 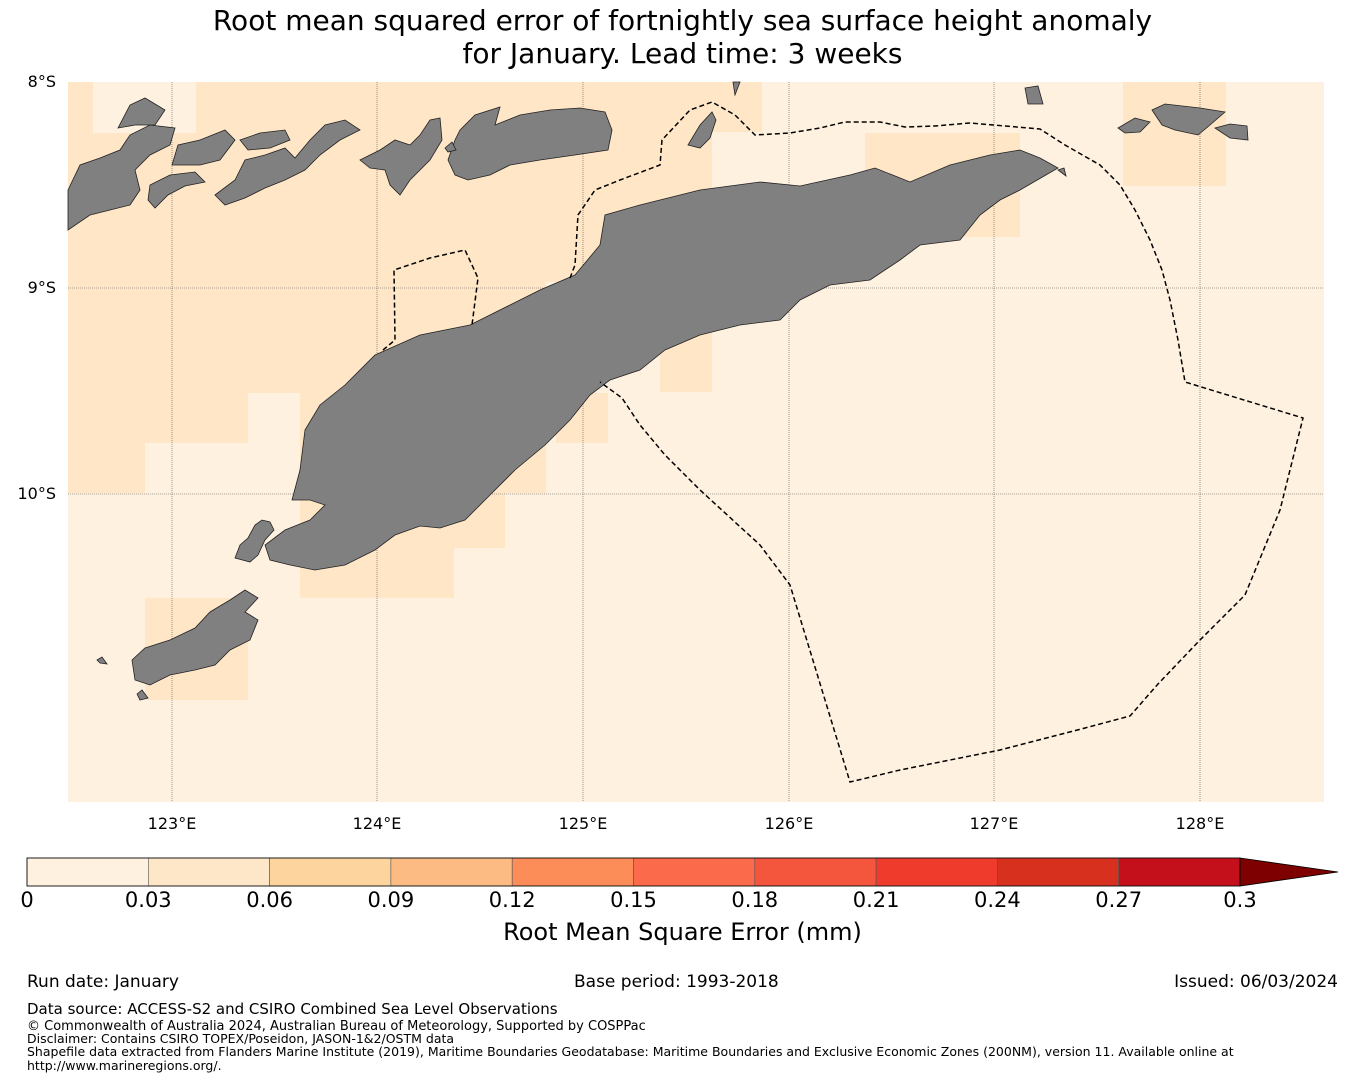 What do you see at coordinates (755, 900) in the screenshot?
I see `colorbar-tick-label: 0.18` at bounding box center [755, 900].